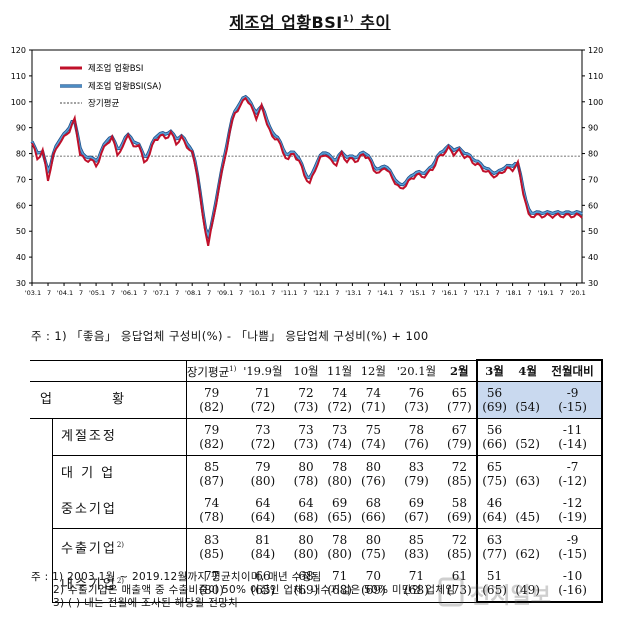 The height and width of the screenshot is (624, 620). What do you see at coordinates (593, 283) in the screenshot?
I see `y-tick-label-right: 30` at bounding box center [593, 283].